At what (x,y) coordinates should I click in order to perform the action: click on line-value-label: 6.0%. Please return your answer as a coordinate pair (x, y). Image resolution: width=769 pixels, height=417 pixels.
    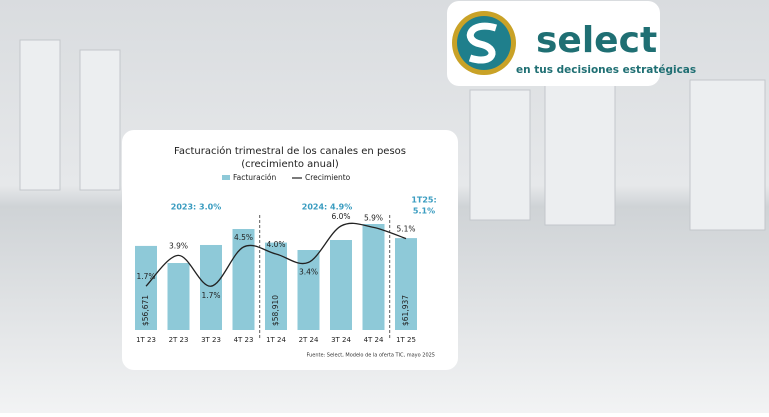
    Looking at the image, I should click on (340, 216).